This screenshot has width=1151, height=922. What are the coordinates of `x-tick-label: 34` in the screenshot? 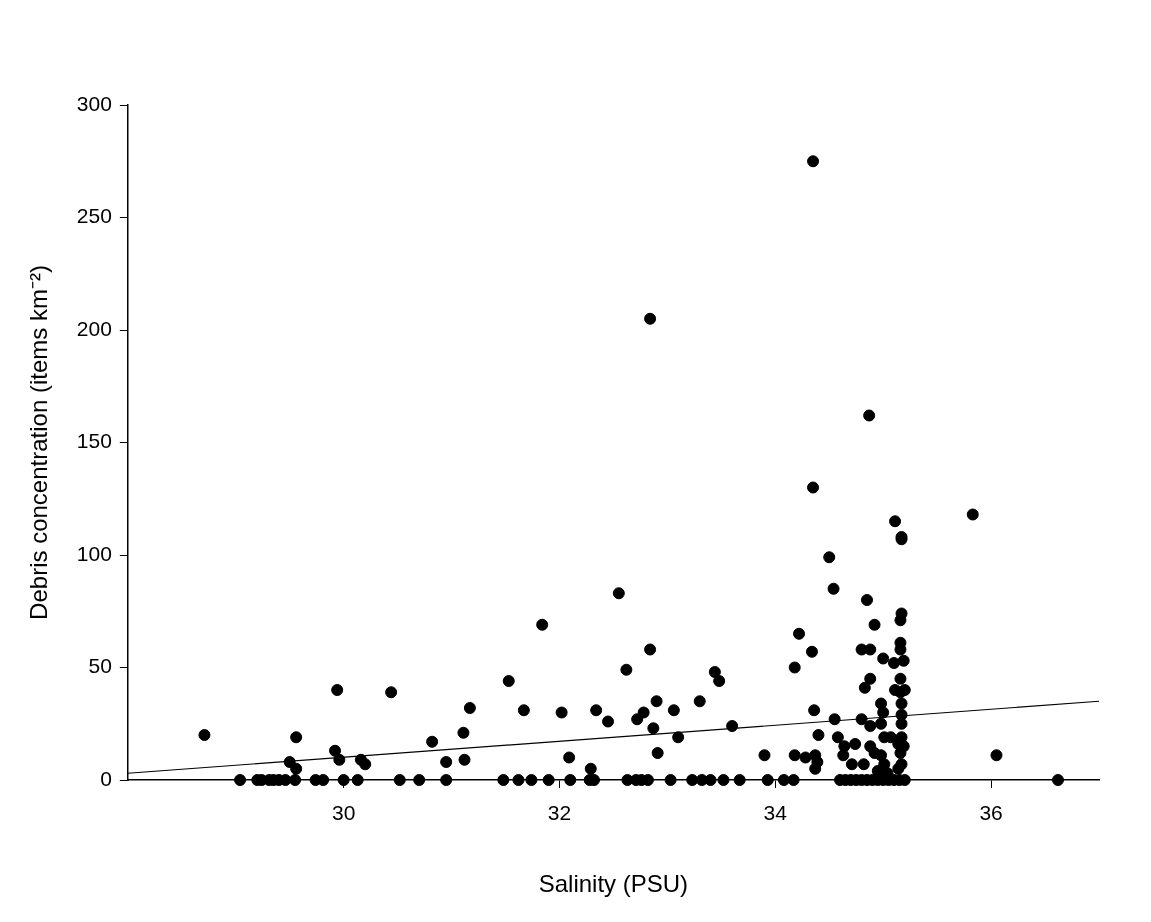 It's located at (775, 813).